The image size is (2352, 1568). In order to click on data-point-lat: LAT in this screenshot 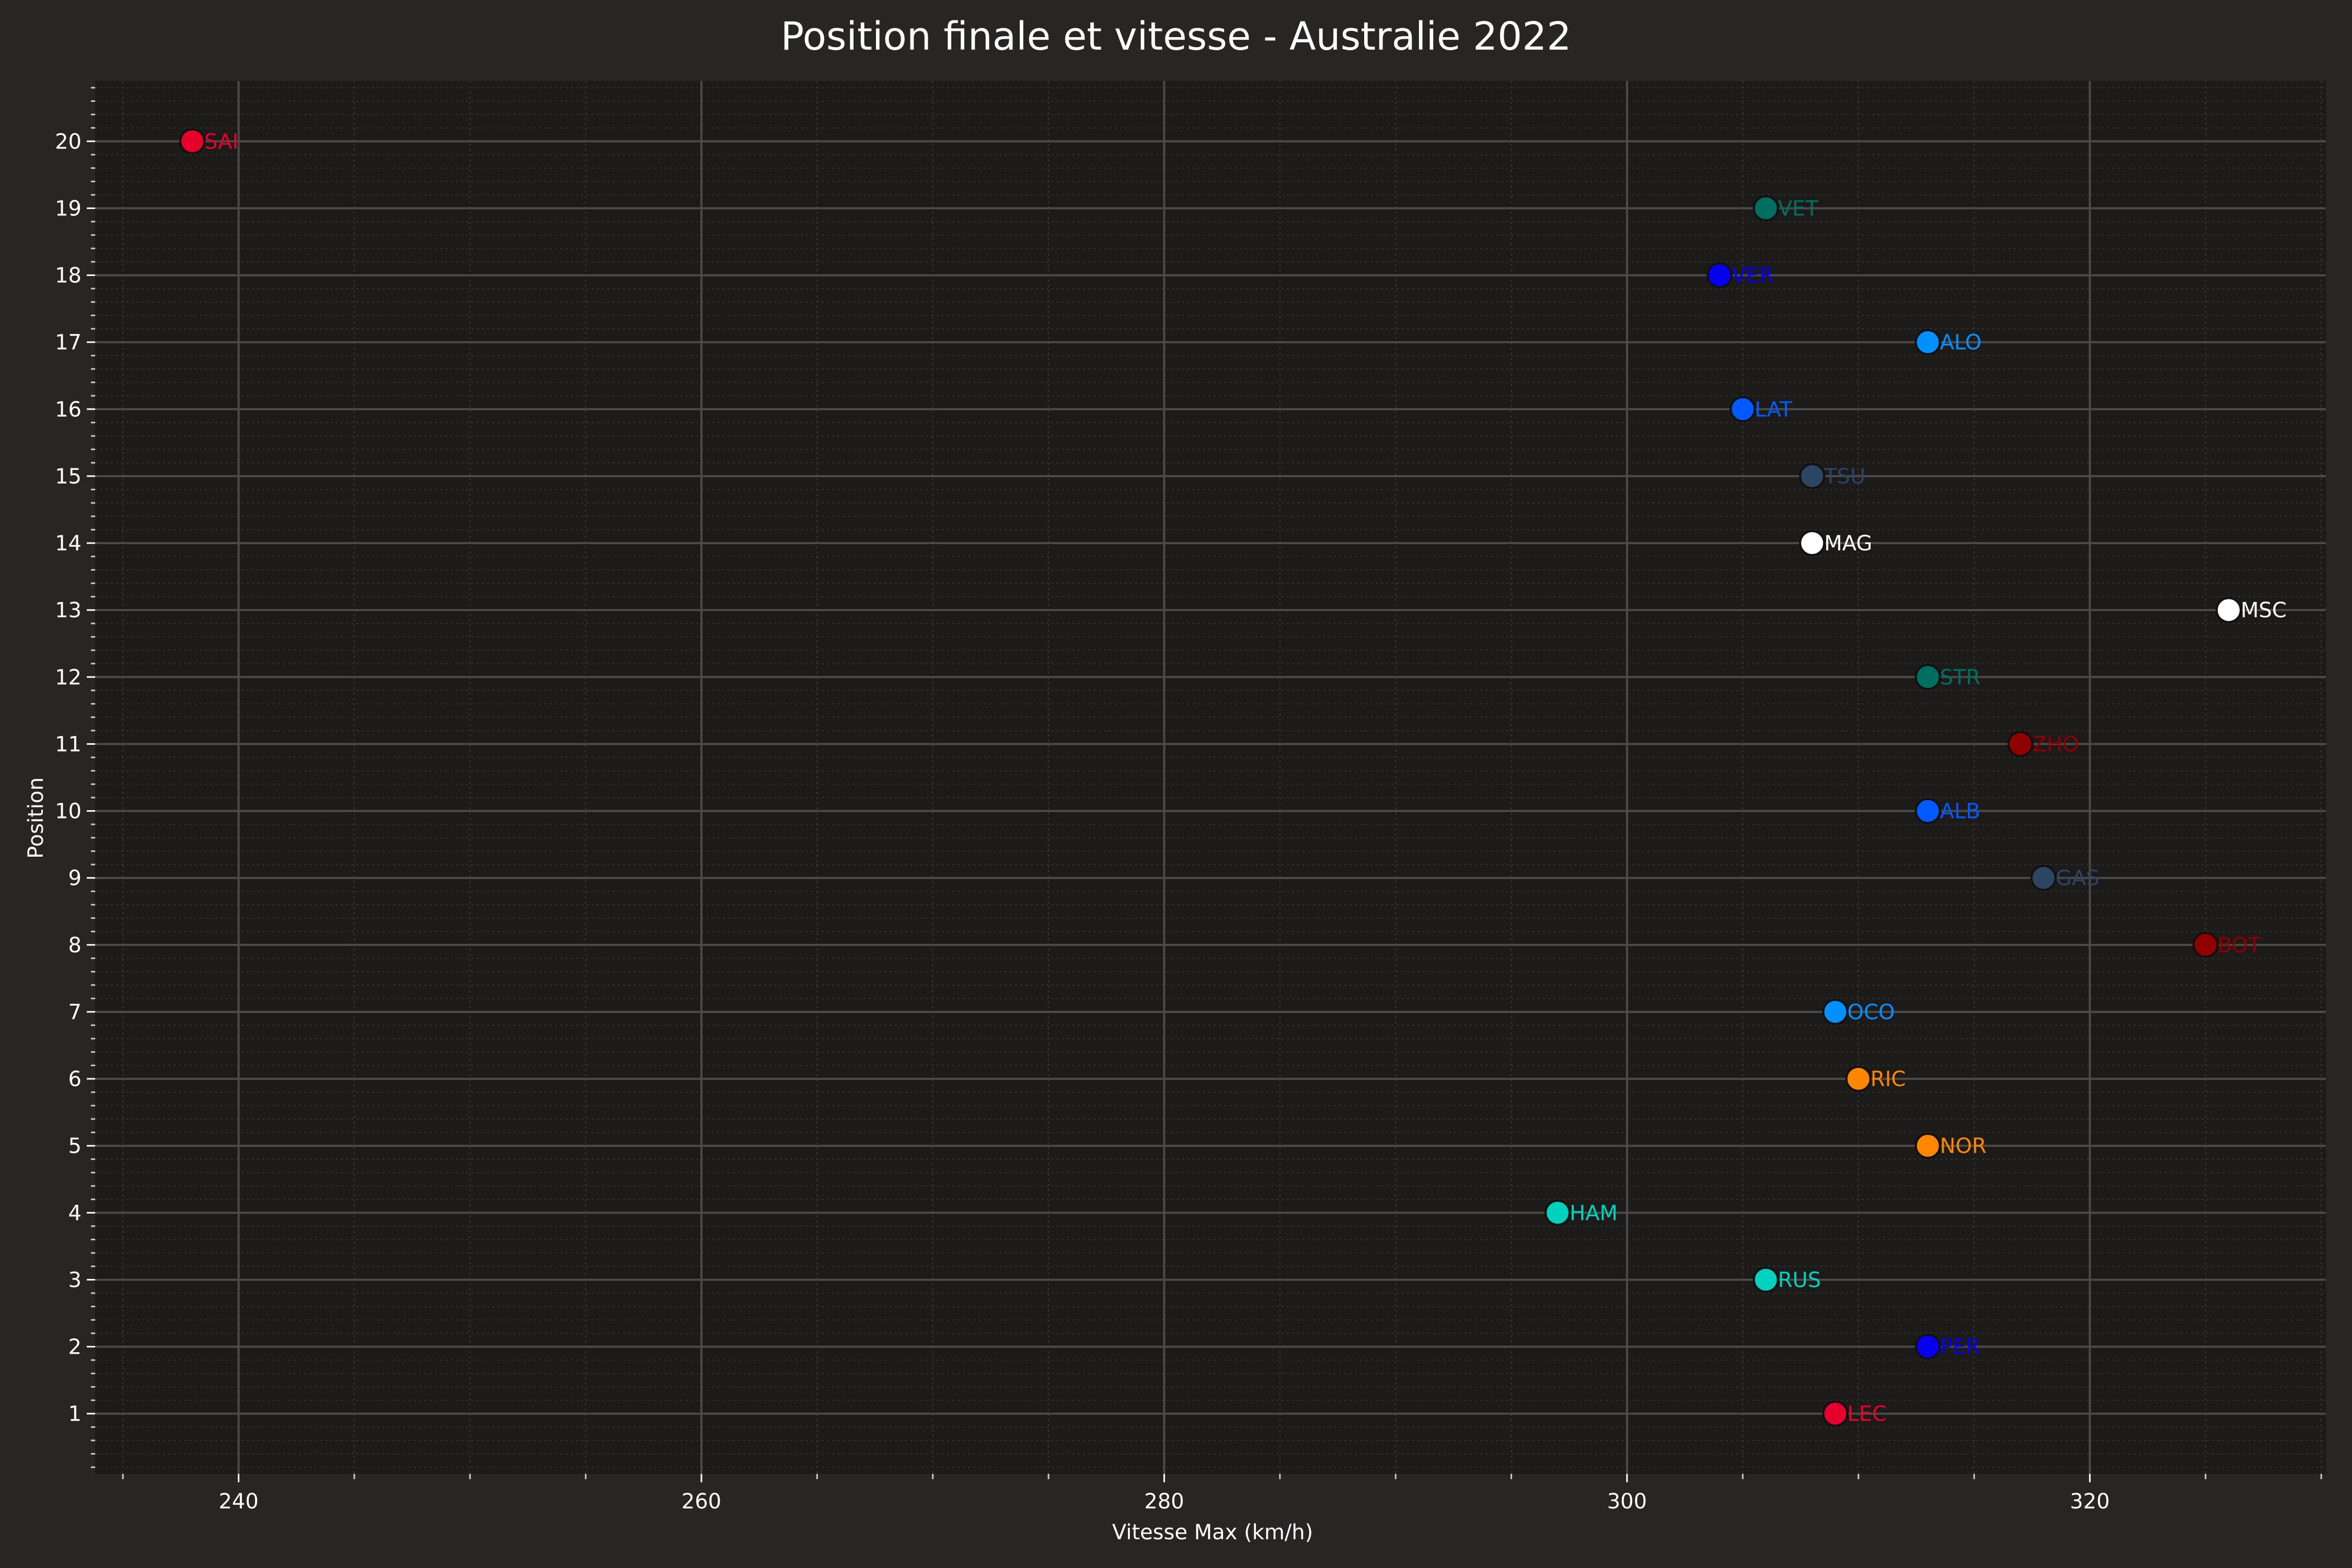, I will do `click(1761, 409)`.